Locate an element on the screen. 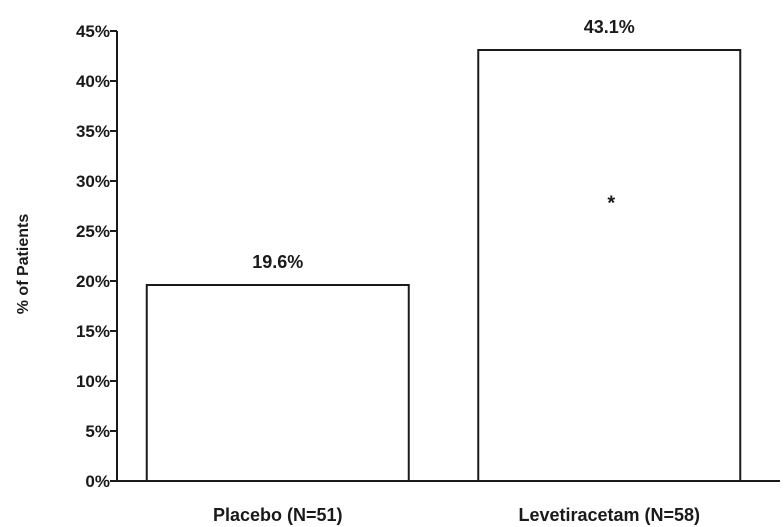 The image size is (784, 527). data-label: 43.1% is located at coordinates (609, 27).